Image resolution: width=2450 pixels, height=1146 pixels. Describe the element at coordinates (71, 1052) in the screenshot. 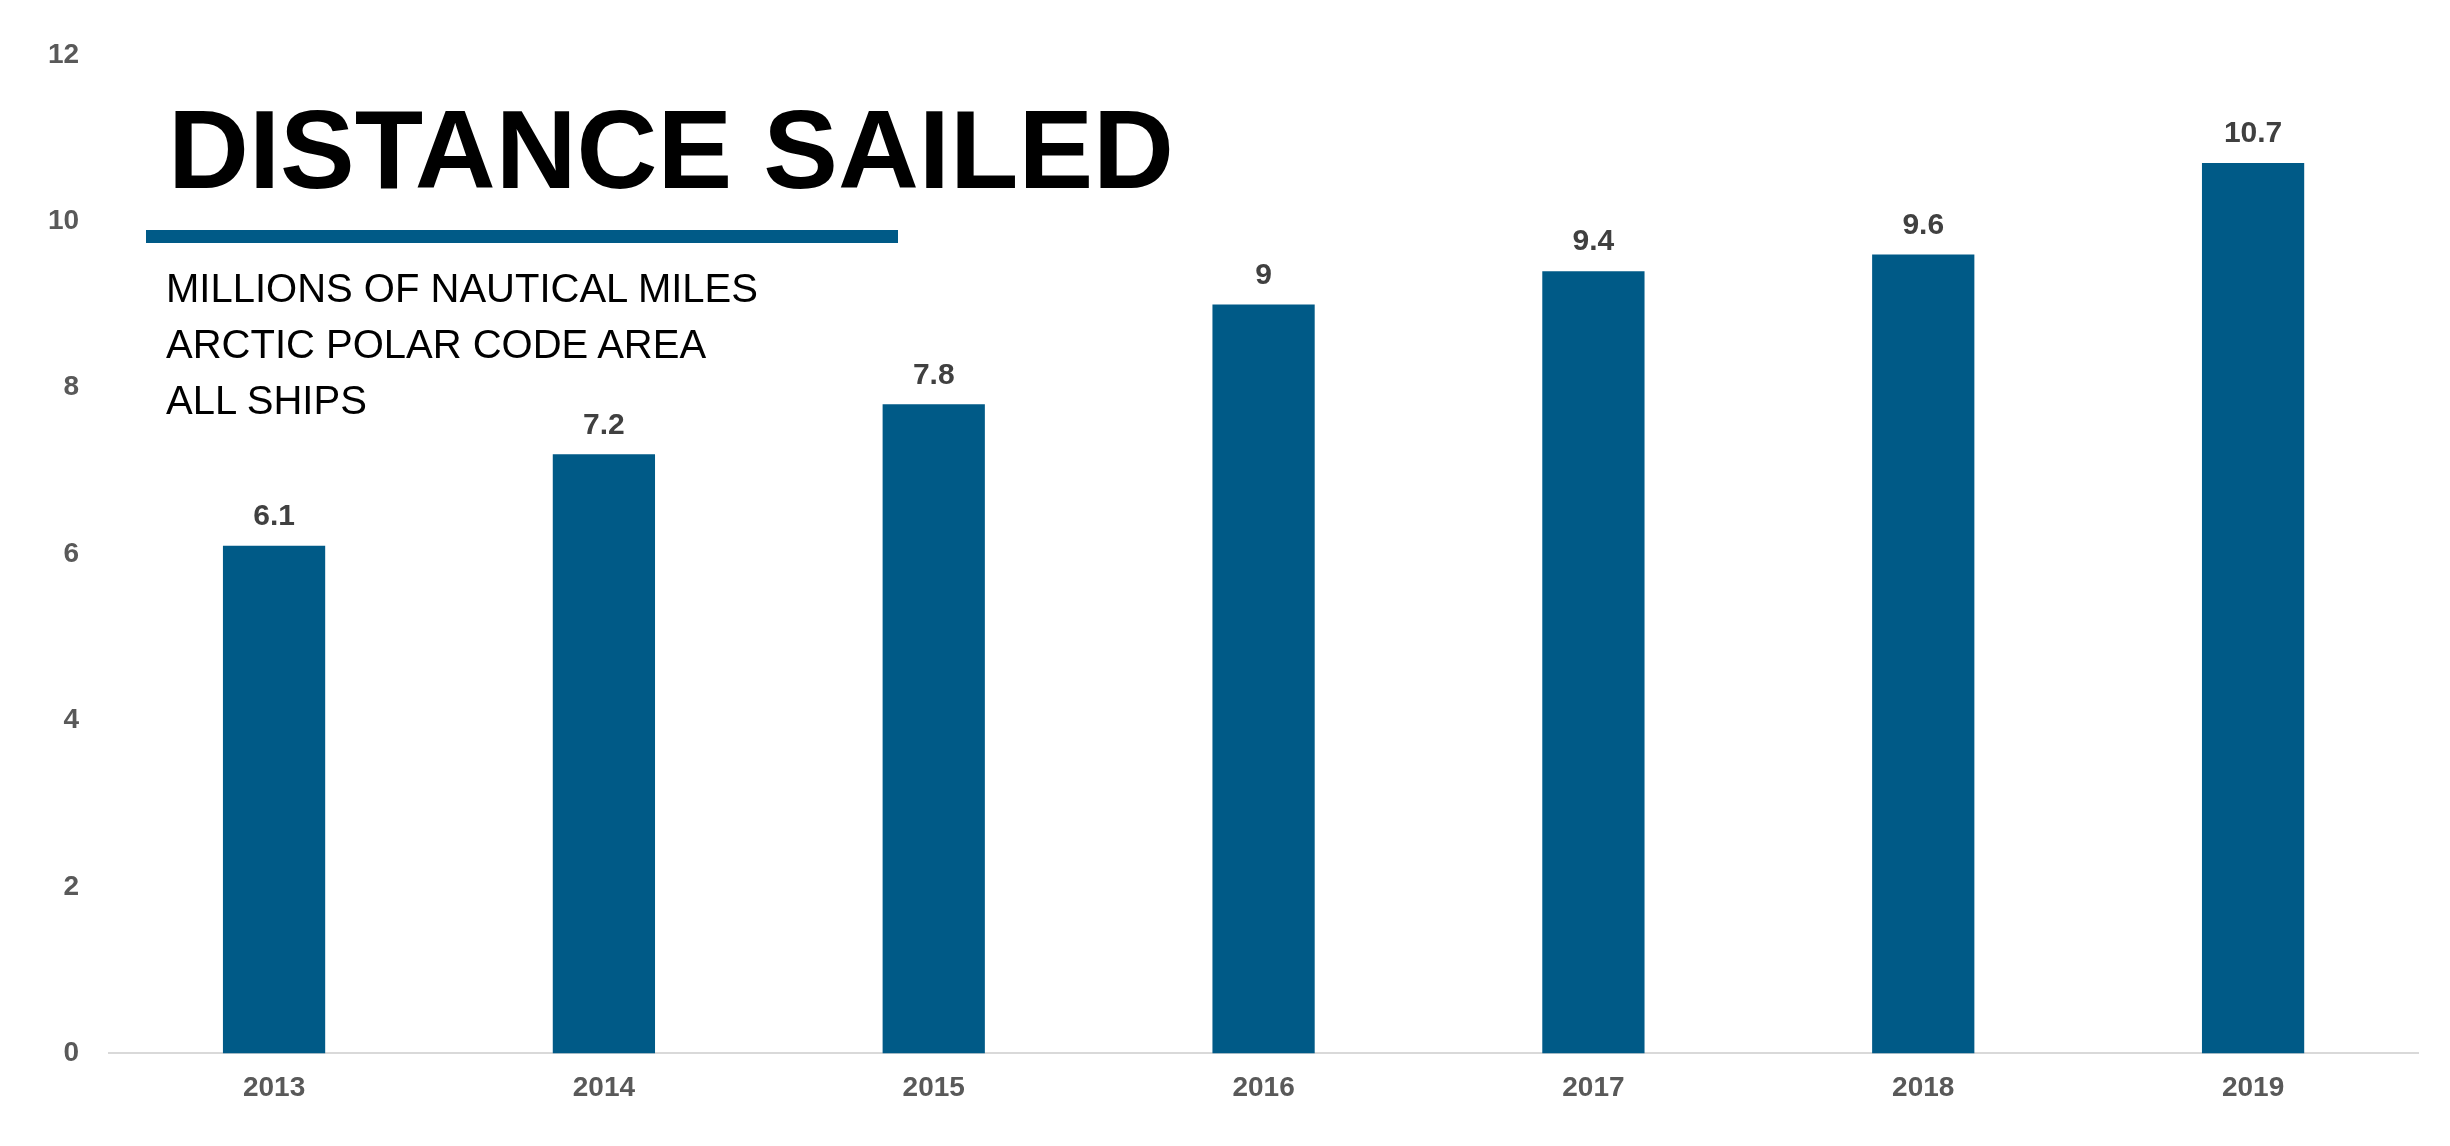

I see `y-tick-label: 0` at that location.